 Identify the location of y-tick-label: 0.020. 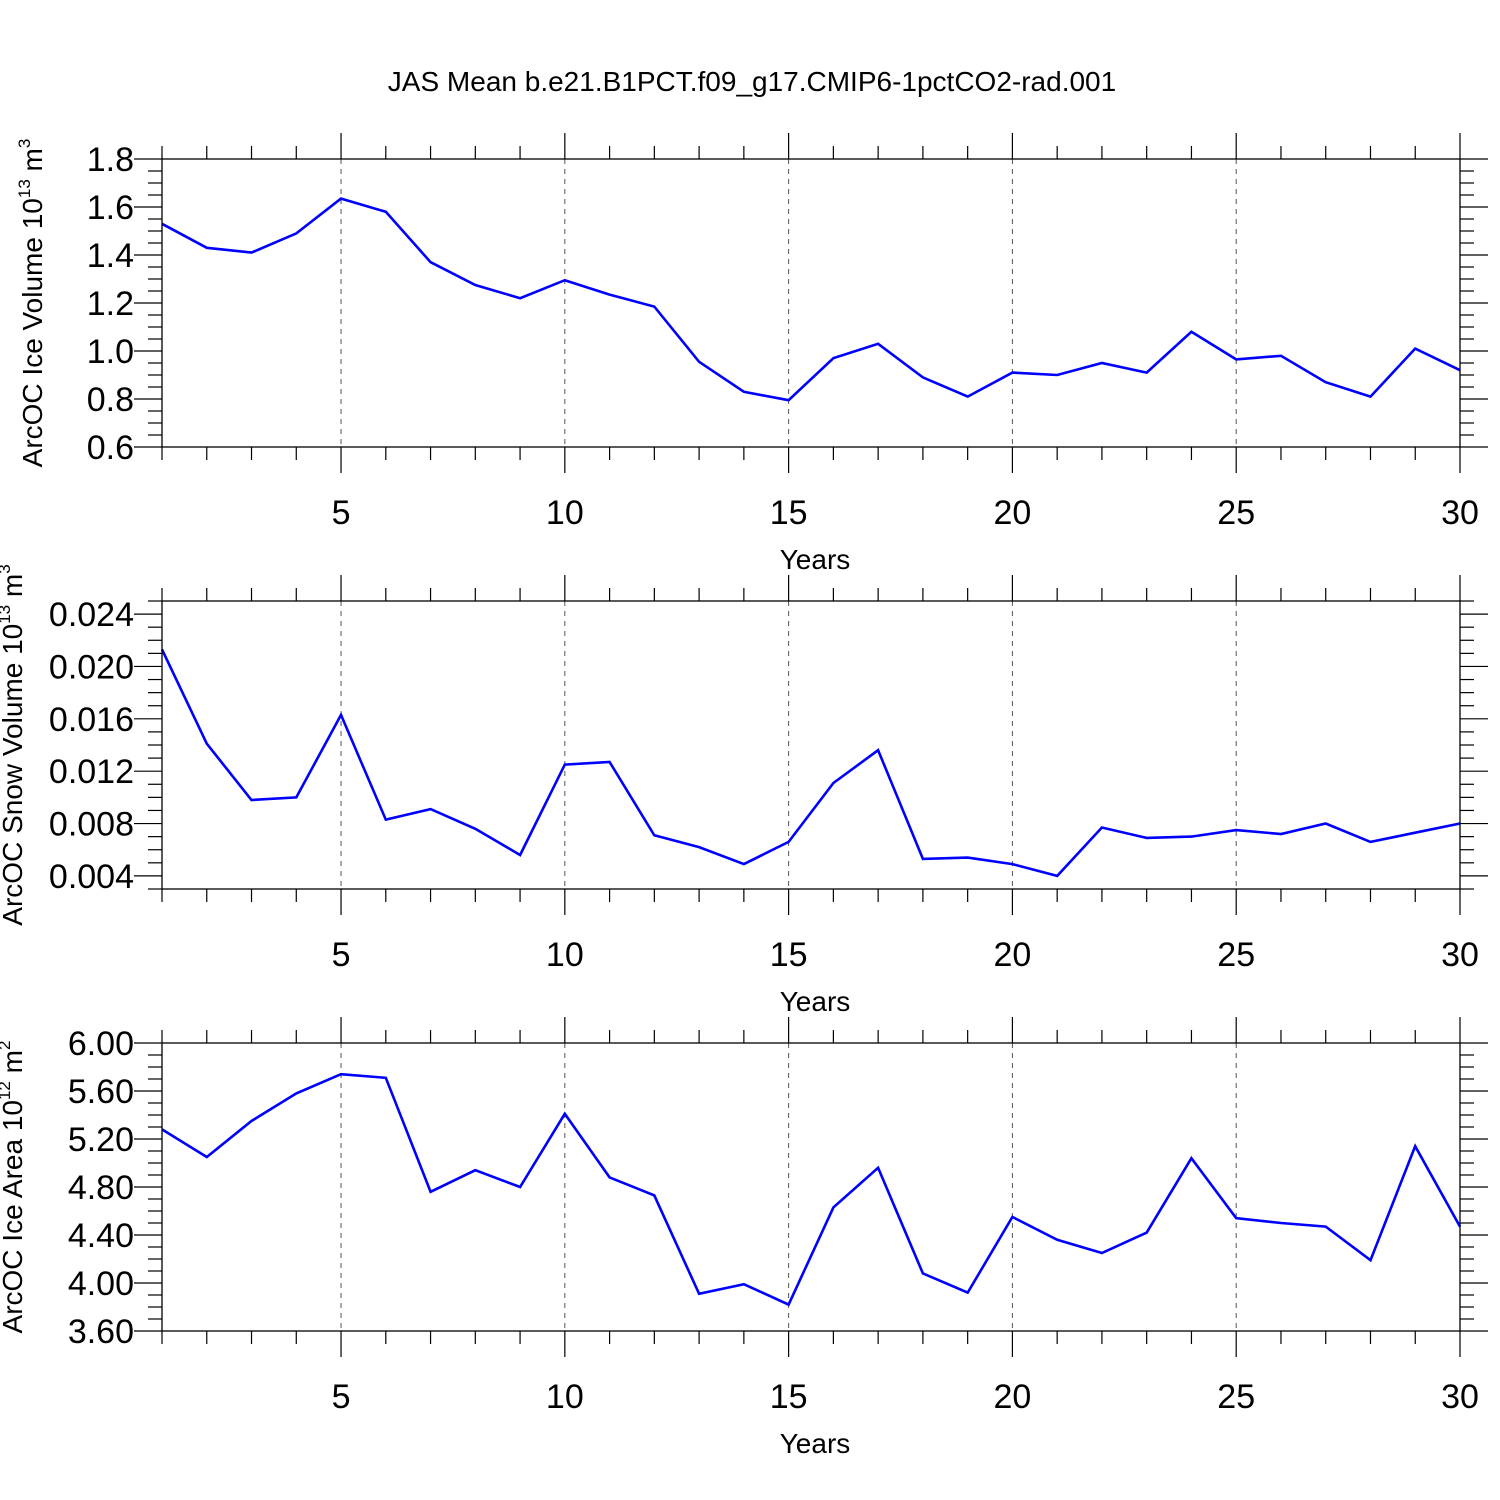
(91, 667).